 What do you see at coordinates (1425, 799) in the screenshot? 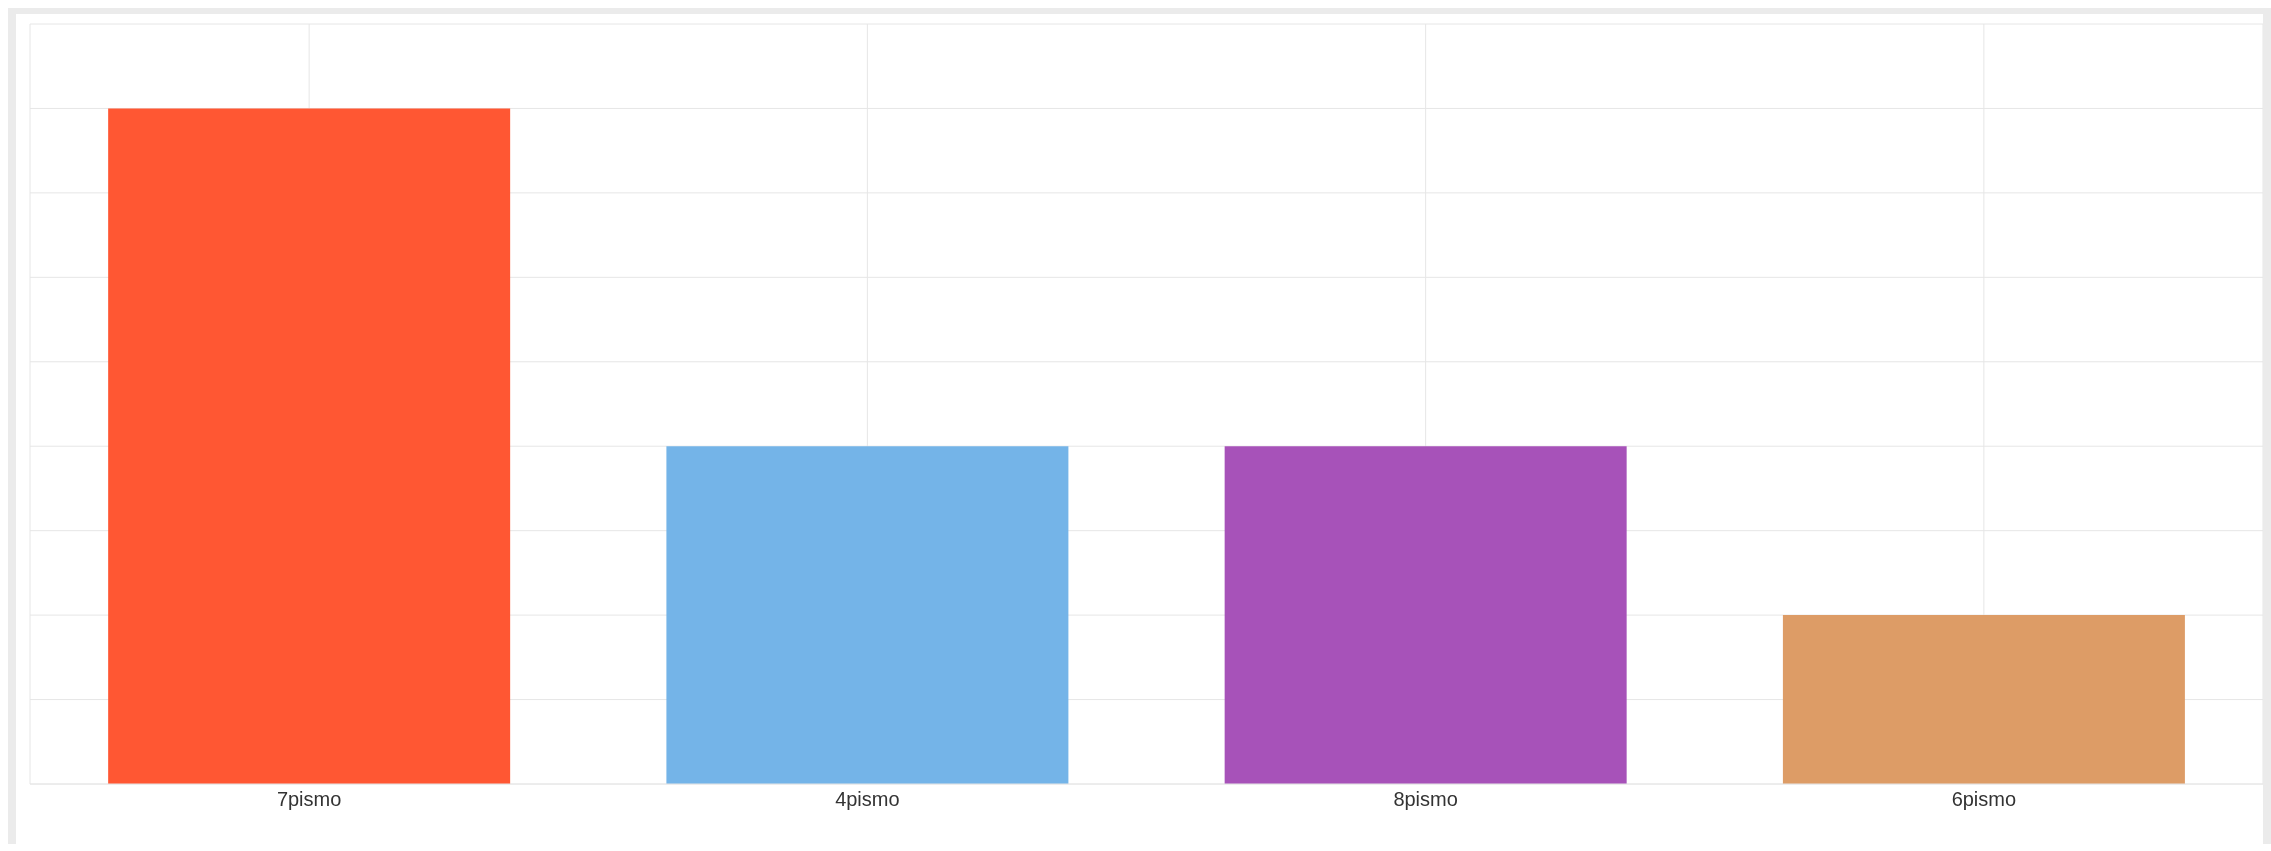
I see `x-tick-label: 8pismo` at bounding box center [1425, 799].